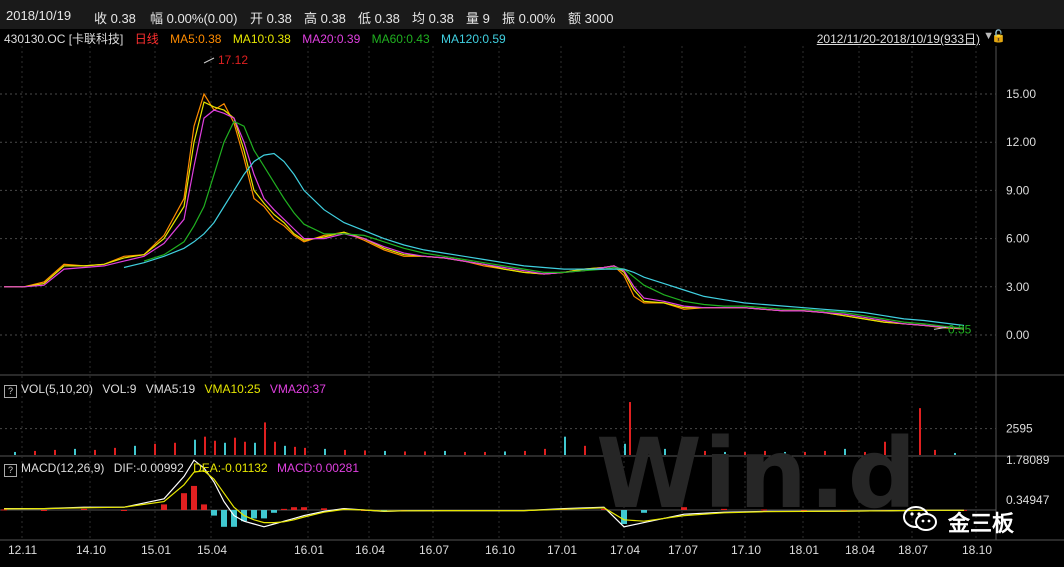 Image resolution: width=1064 pixels, height=567 pixels. What do you see at coordinates (1018, 190) in the screenshot?
I see `price-tick-label: 9.00` at bounding box center [1018, 190].